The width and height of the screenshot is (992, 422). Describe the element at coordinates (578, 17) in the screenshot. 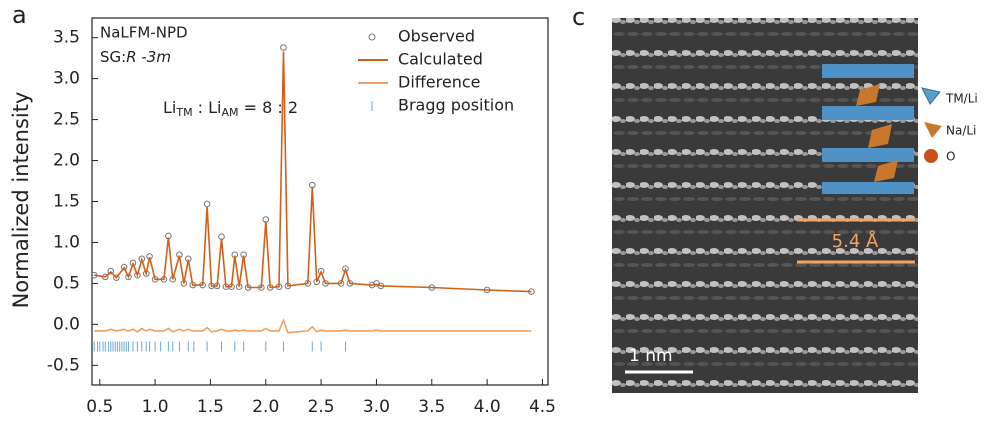

I see `panel-label: c` at that location.